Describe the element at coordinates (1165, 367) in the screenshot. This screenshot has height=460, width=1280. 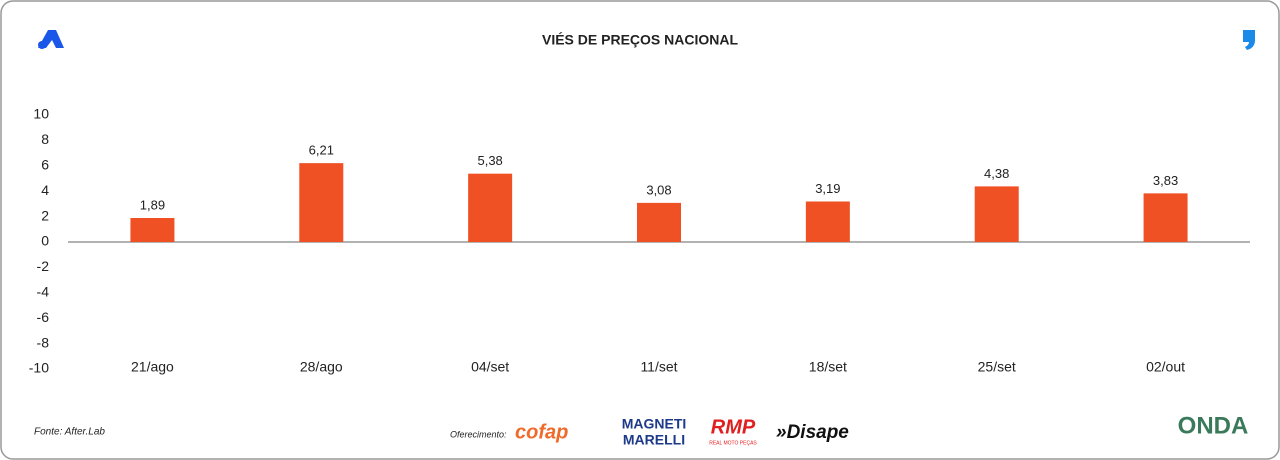
I see `x-tick-label: 02/out` at that location.